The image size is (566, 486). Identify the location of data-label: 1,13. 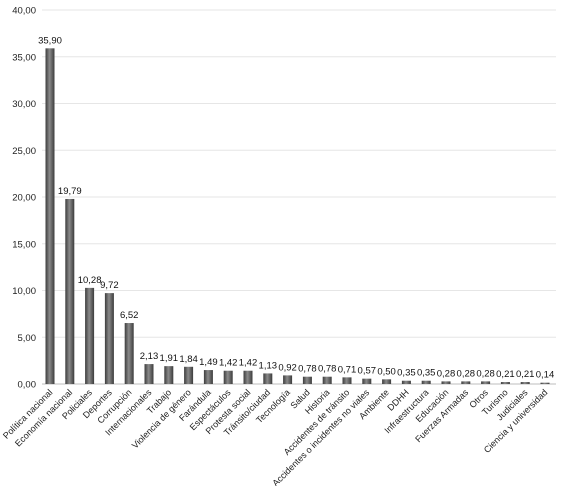
(268, 365).